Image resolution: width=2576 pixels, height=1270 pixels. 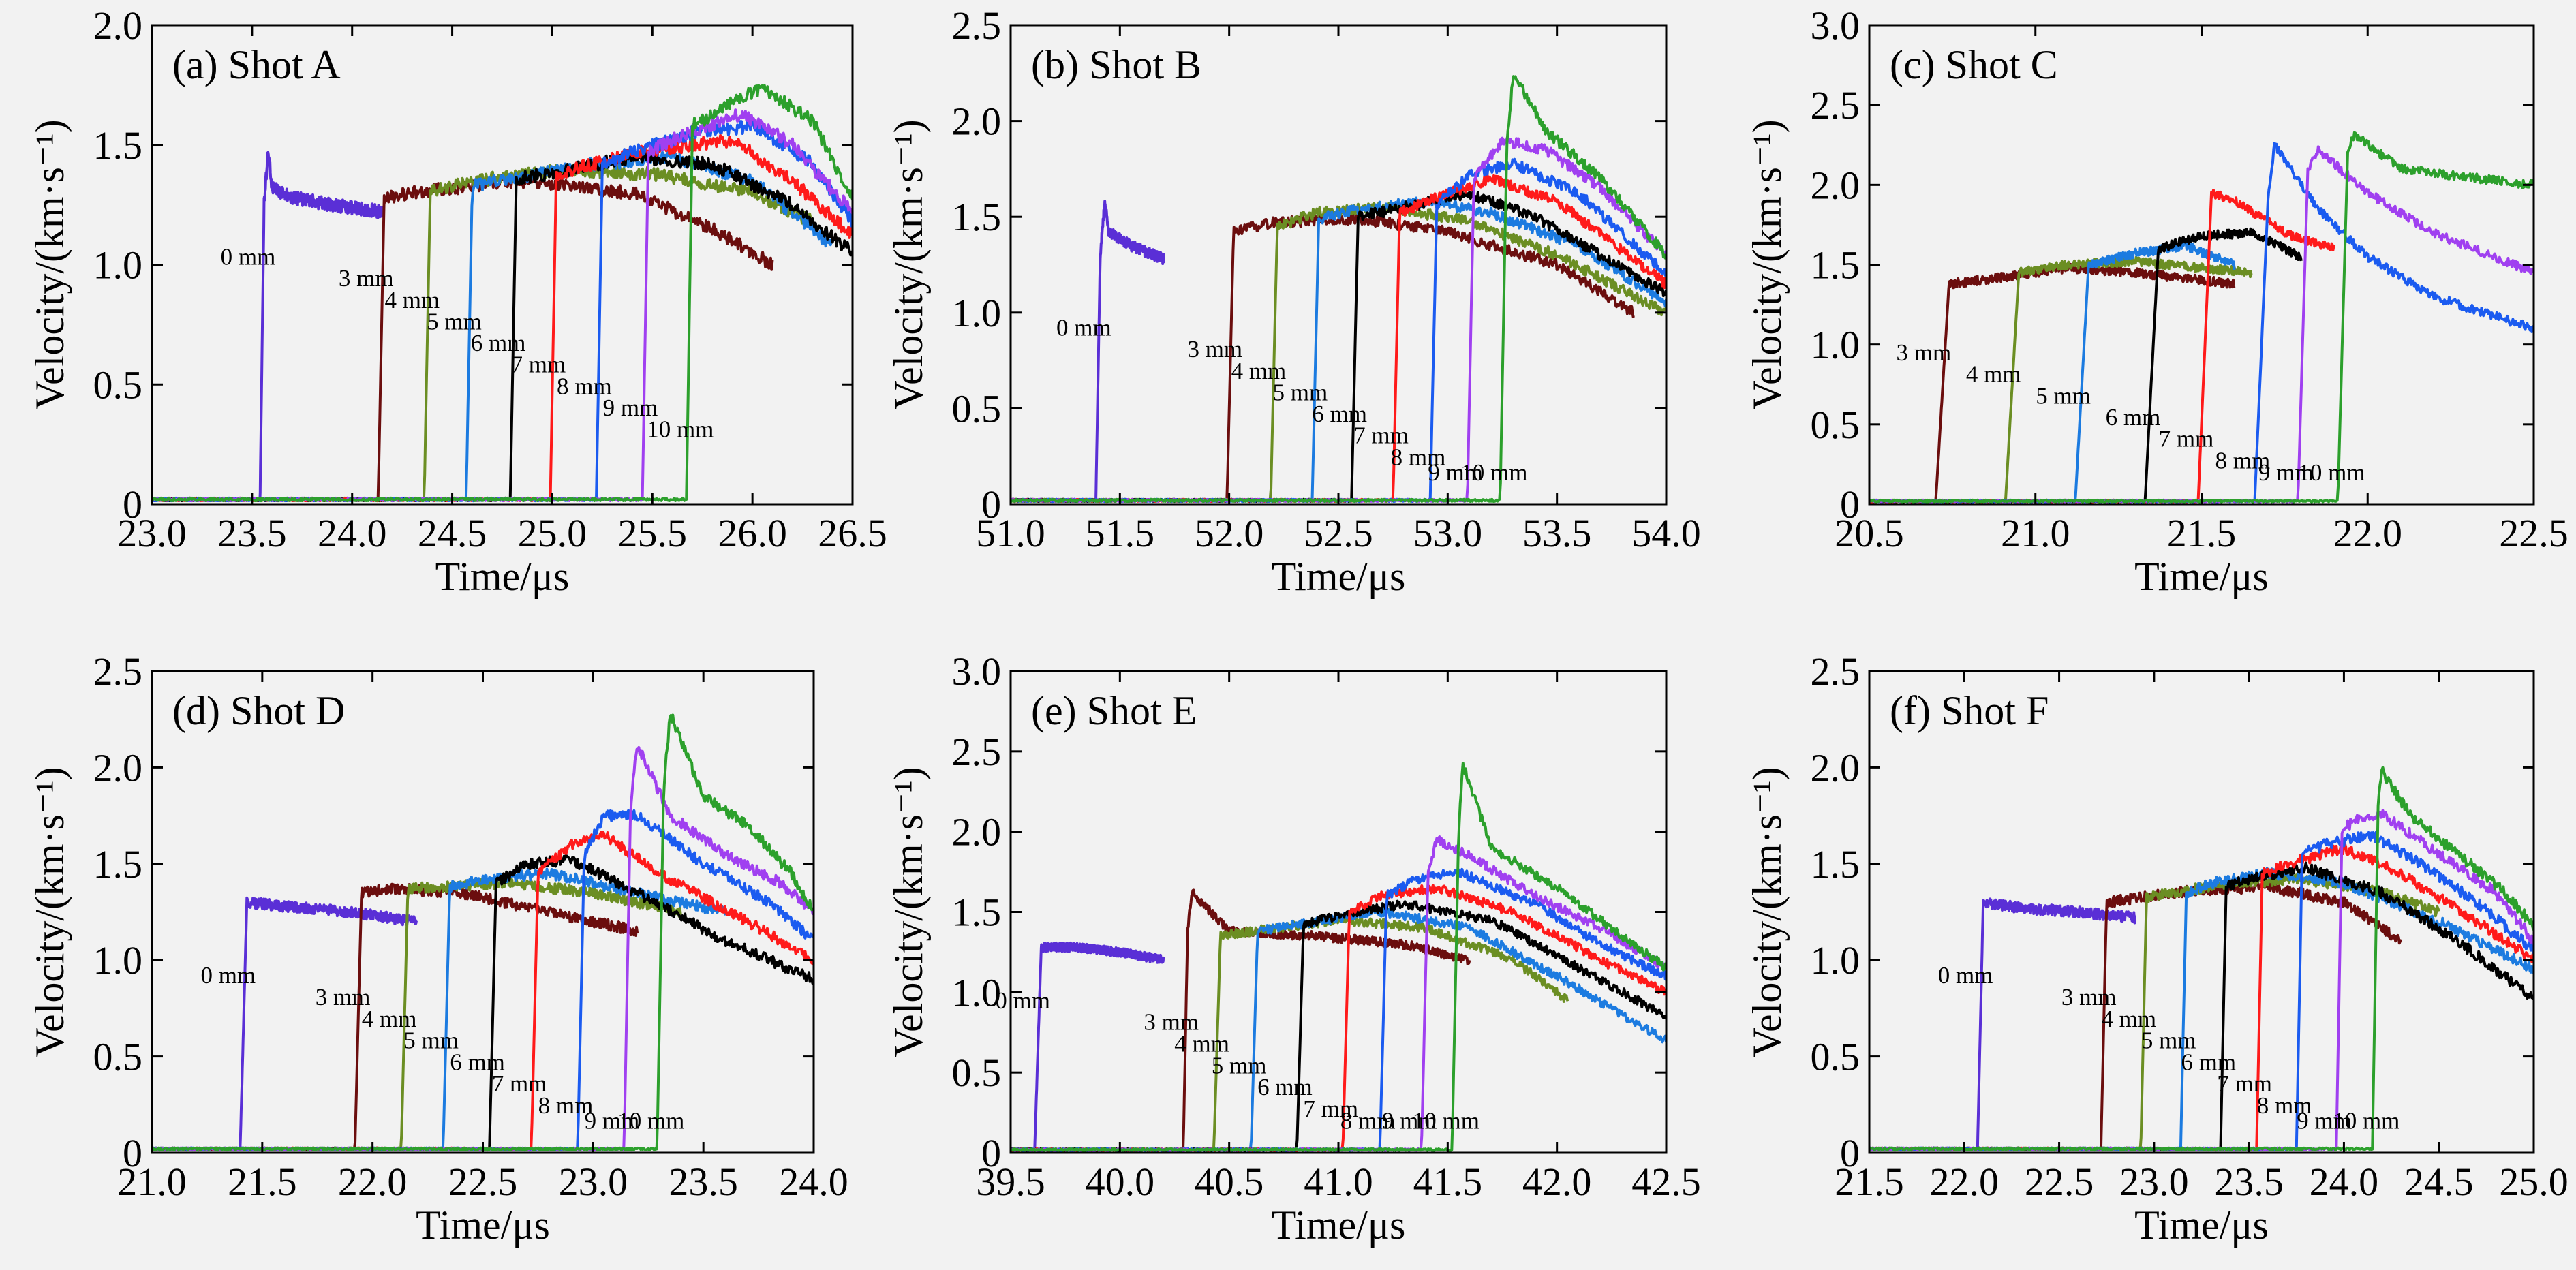 I want to click on x-tick-label: 42.5, so click(x=1666, y=1182).